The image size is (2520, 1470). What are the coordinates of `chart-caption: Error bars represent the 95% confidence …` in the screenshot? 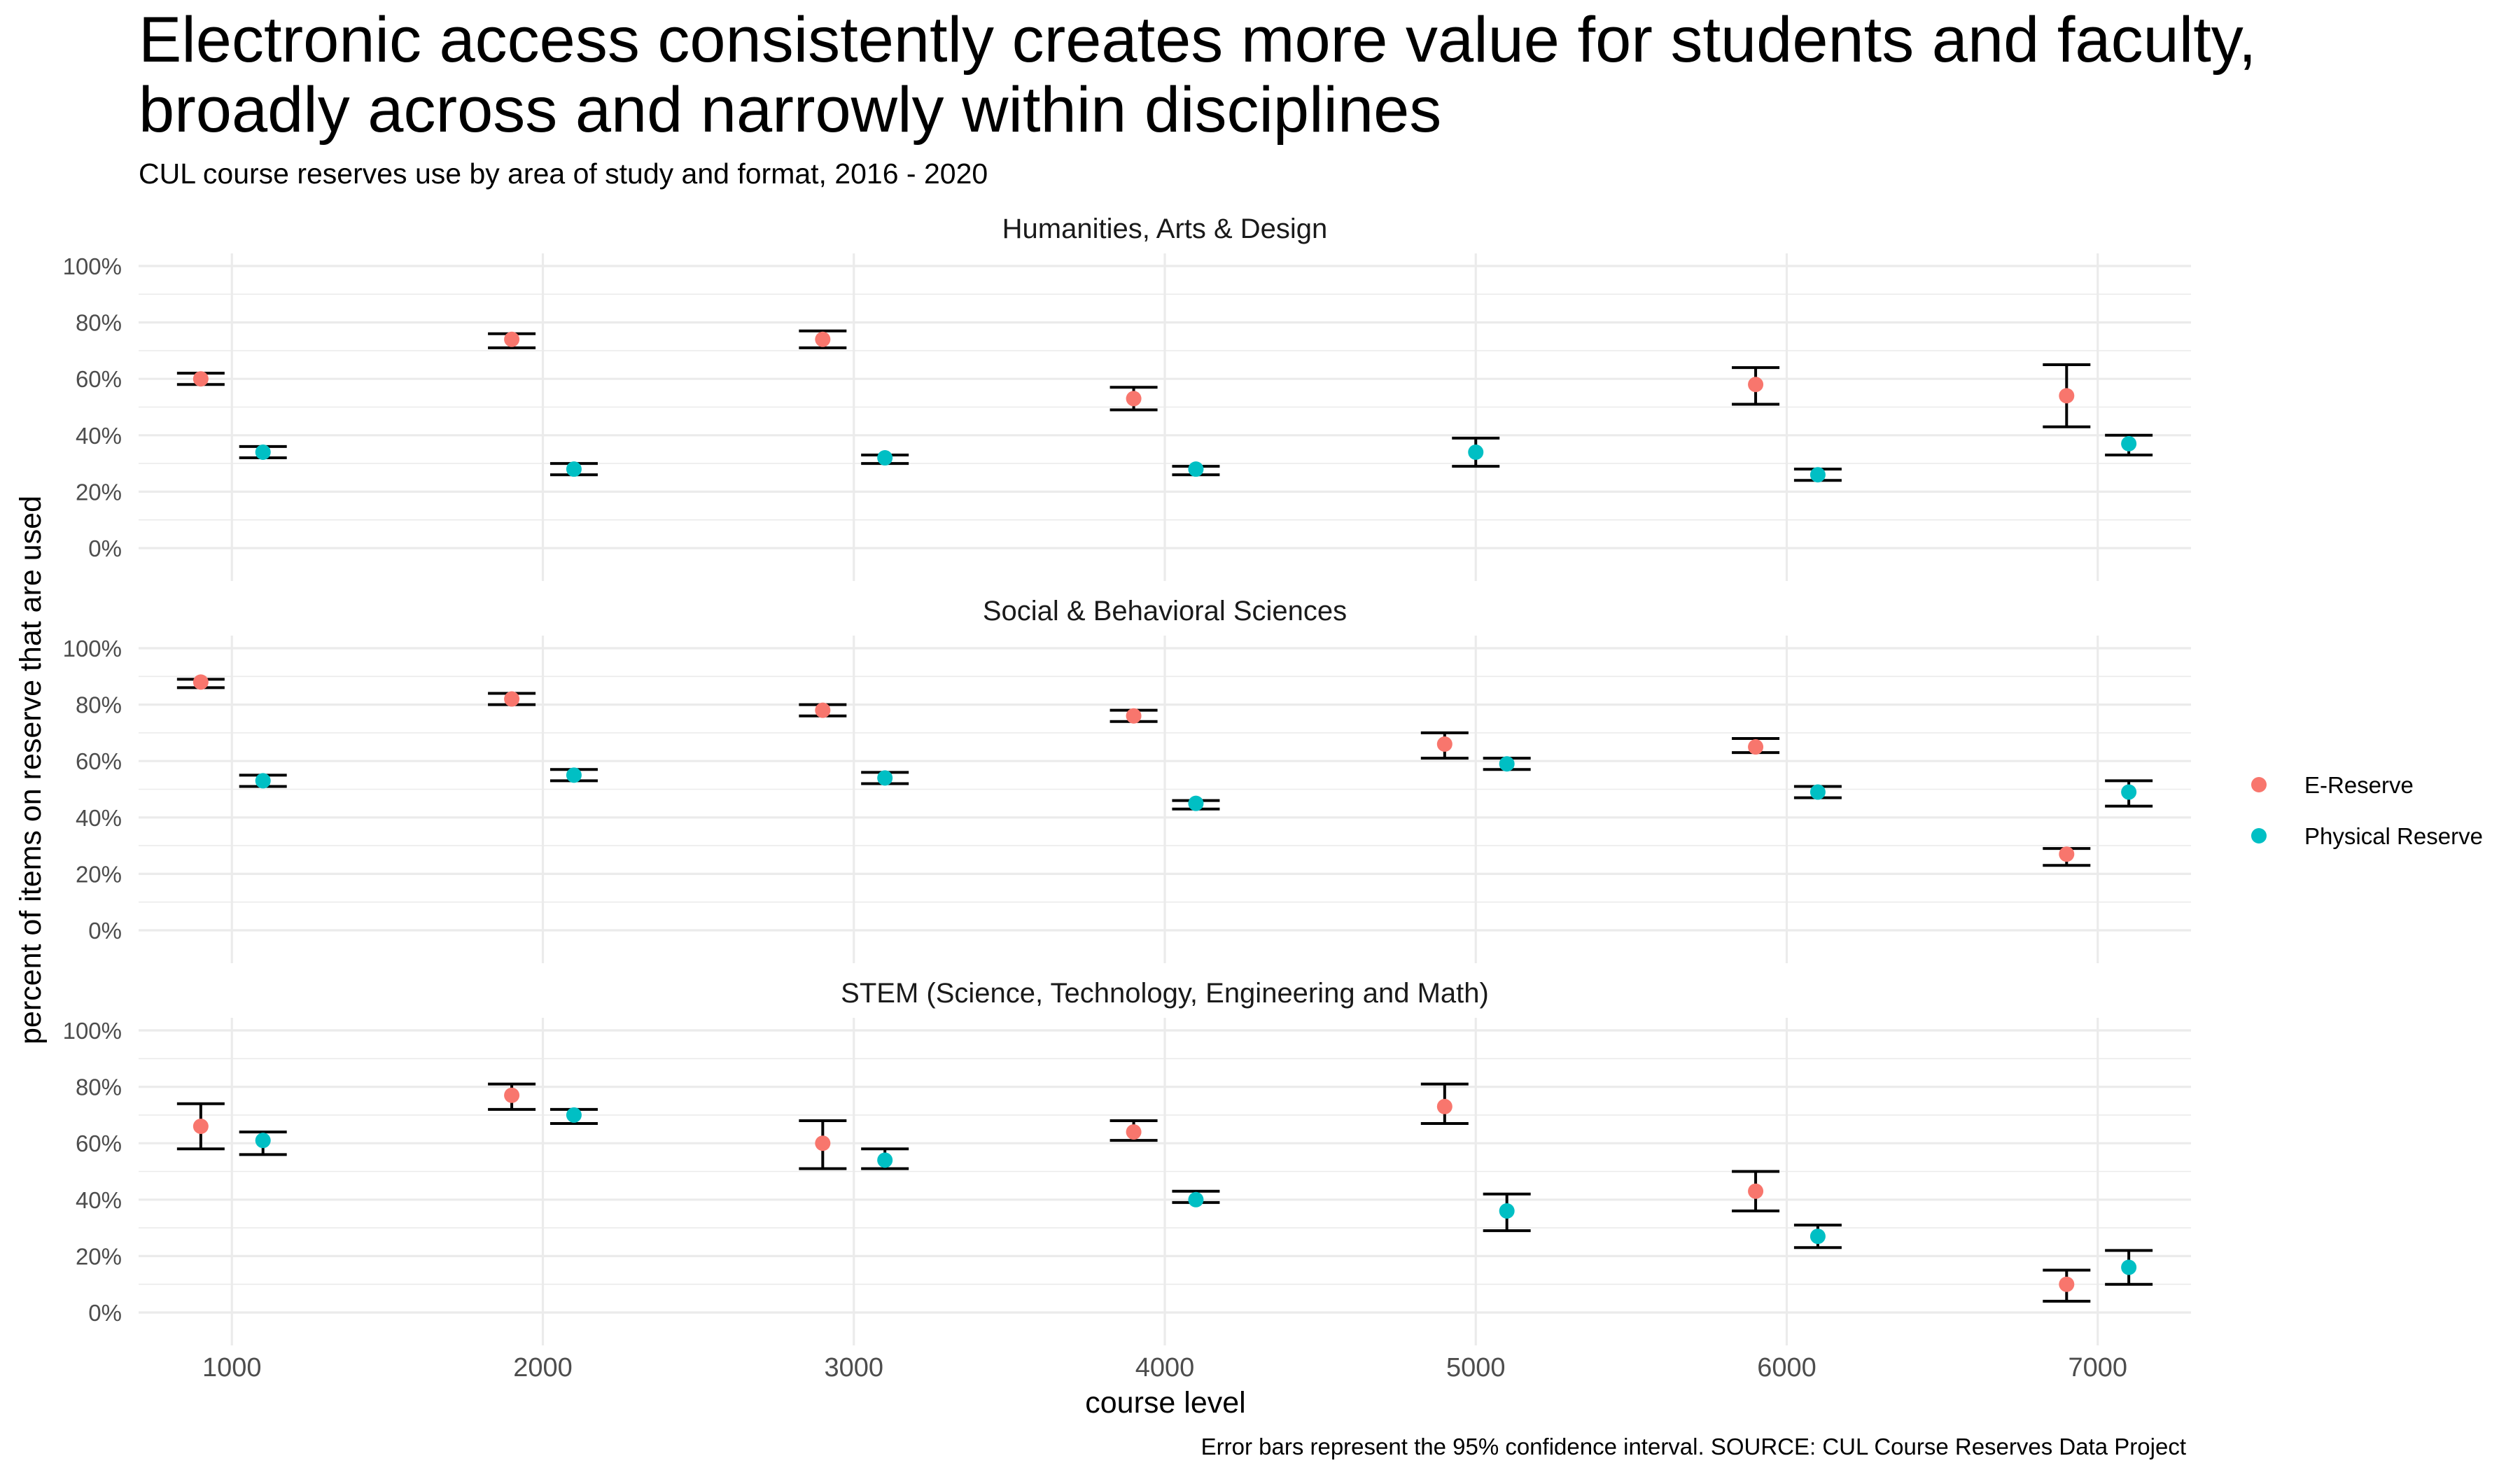 It's located at (1693, 1447).